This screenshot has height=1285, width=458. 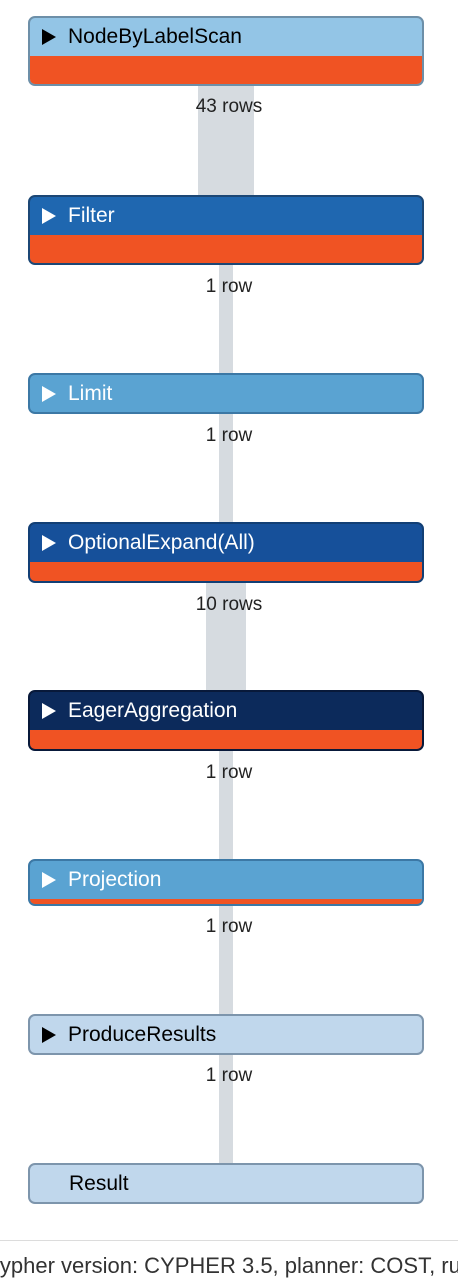 What do you see at coordinates (226, 216) in the screenshot?
I see `operator-header: Filter` at bounding box center [226, 216].